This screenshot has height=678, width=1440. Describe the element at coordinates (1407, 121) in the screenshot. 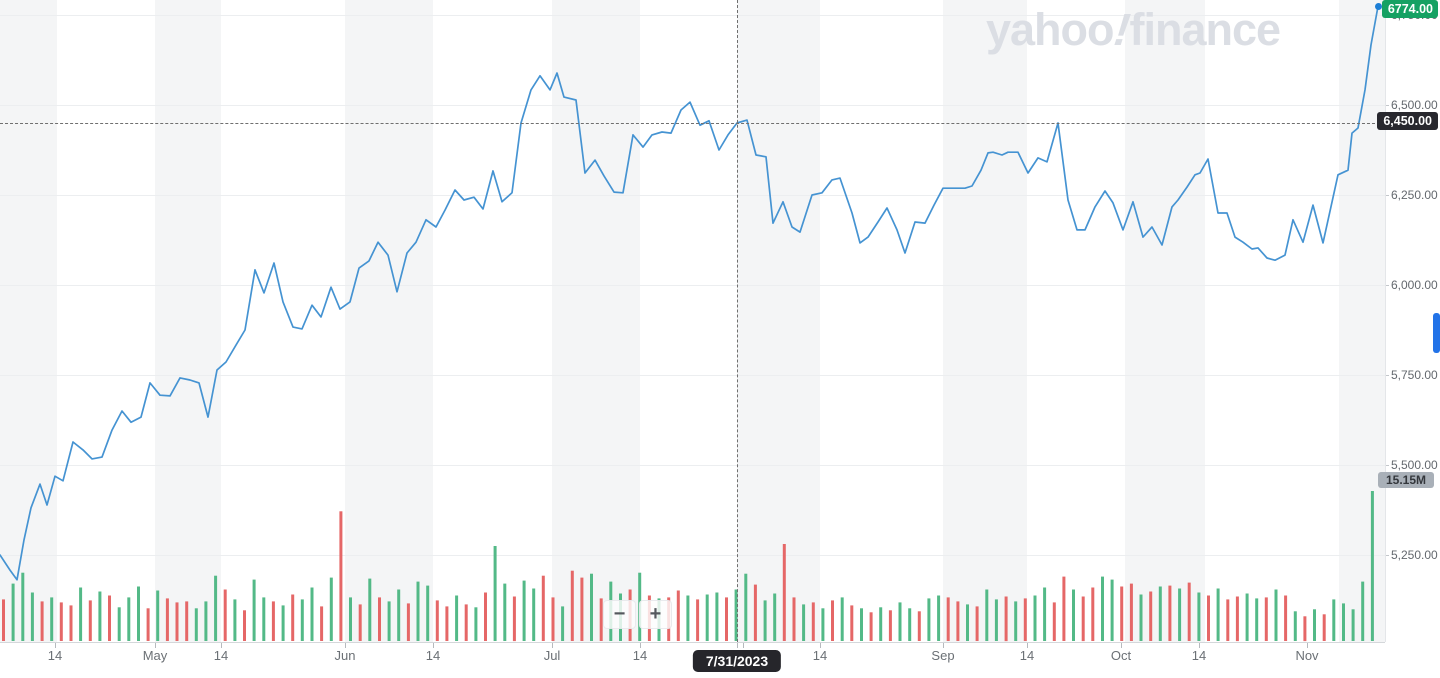

I see `crosshair-price-badge: 6,450.00` at that location.